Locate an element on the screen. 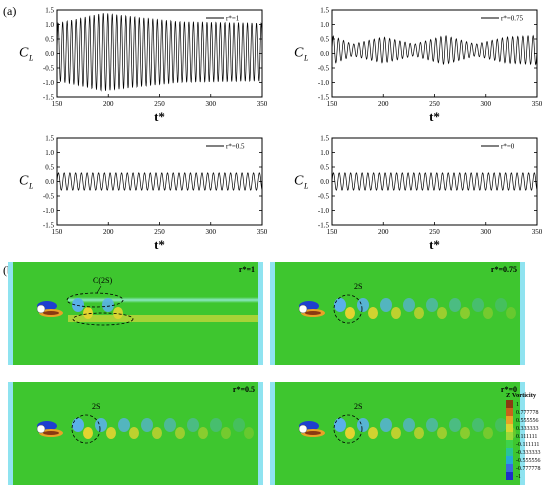 Image resolution: width=550 pixels, height=501 pixels. vorticity-panel: C(2S) r*=1 is located at coordinates (135, 313).